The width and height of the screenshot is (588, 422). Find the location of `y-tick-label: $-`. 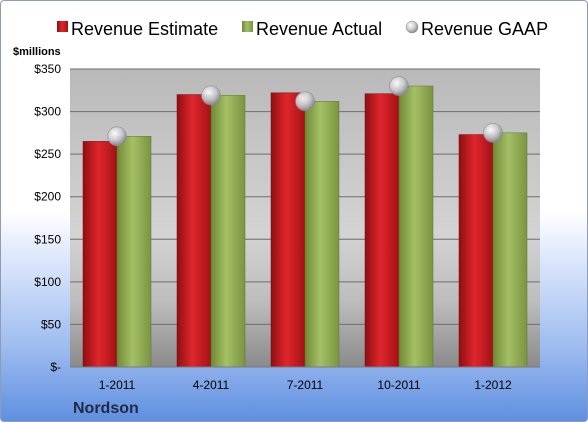

y-tick-label: $- is located at coordinates (55, 367).